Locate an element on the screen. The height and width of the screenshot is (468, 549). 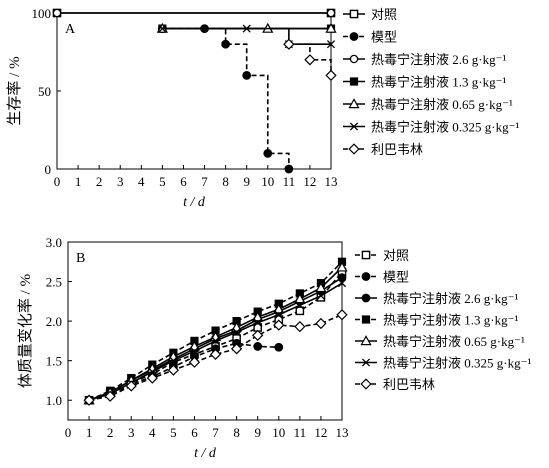
x-tick-label: 3 is located at coordinates (131, 432).